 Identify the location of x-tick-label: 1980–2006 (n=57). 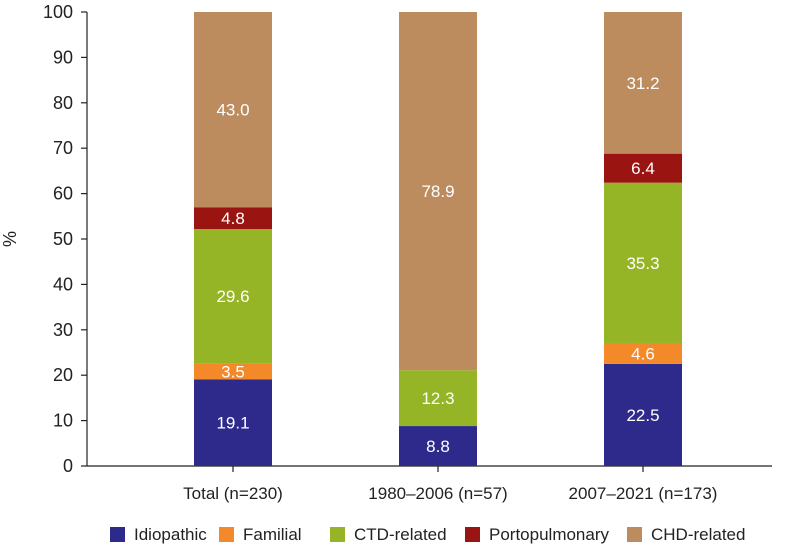
(437, 493).